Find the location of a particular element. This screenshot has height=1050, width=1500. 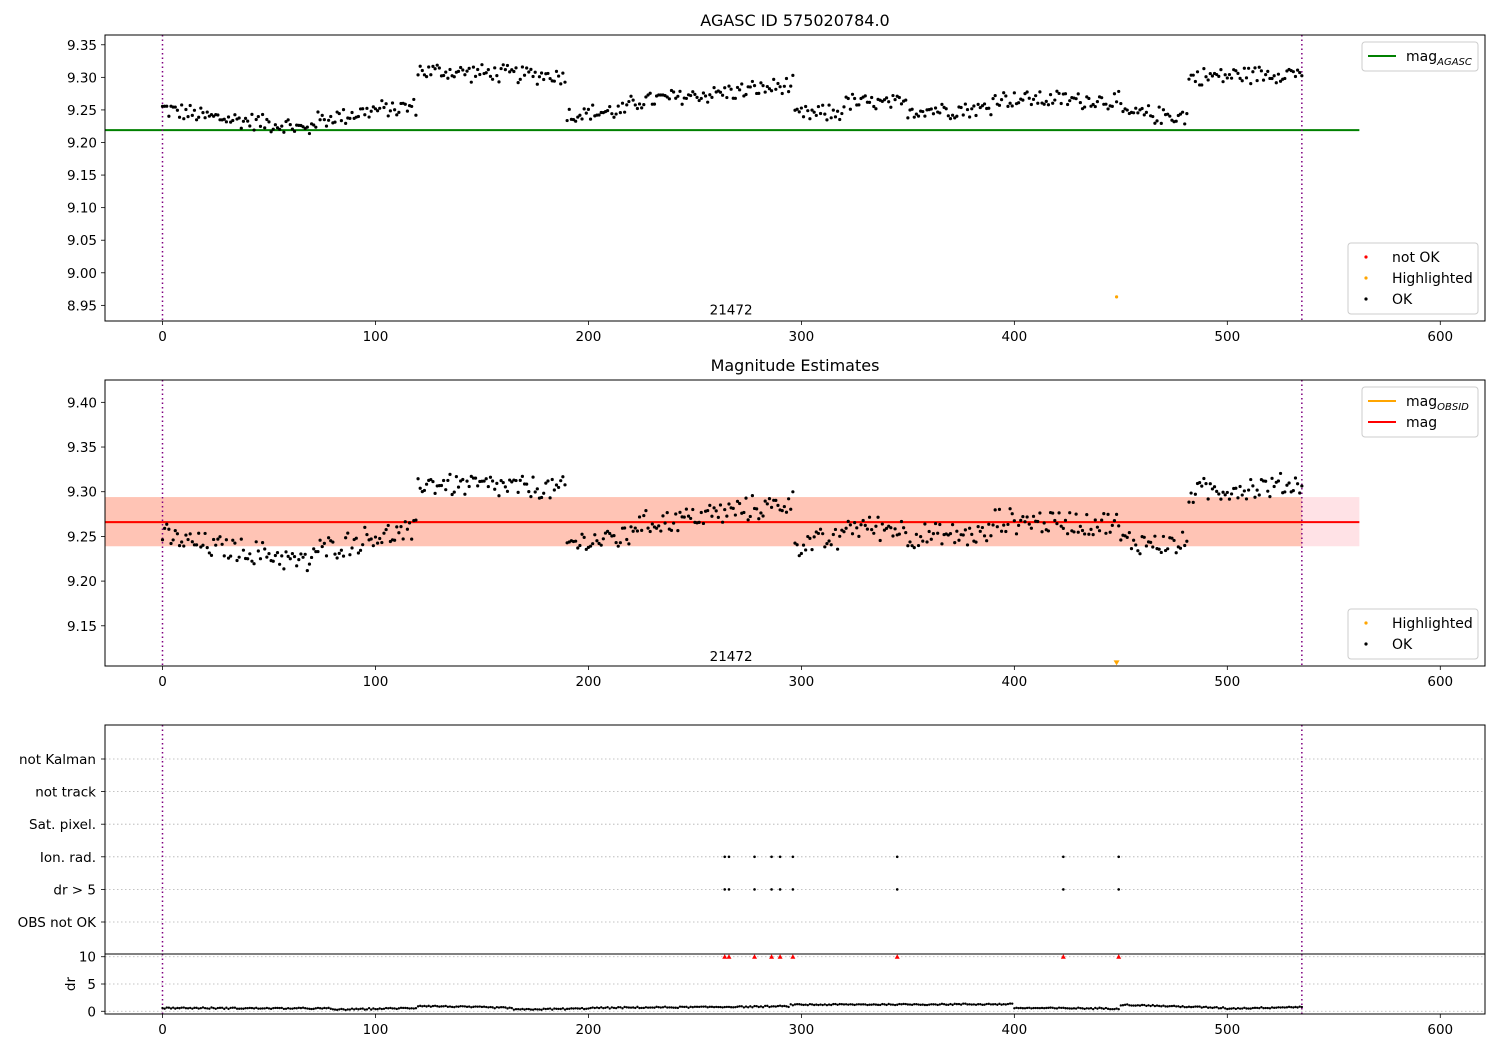

chart-title: Magnitude Estimates is located at coordinates (795, 365).